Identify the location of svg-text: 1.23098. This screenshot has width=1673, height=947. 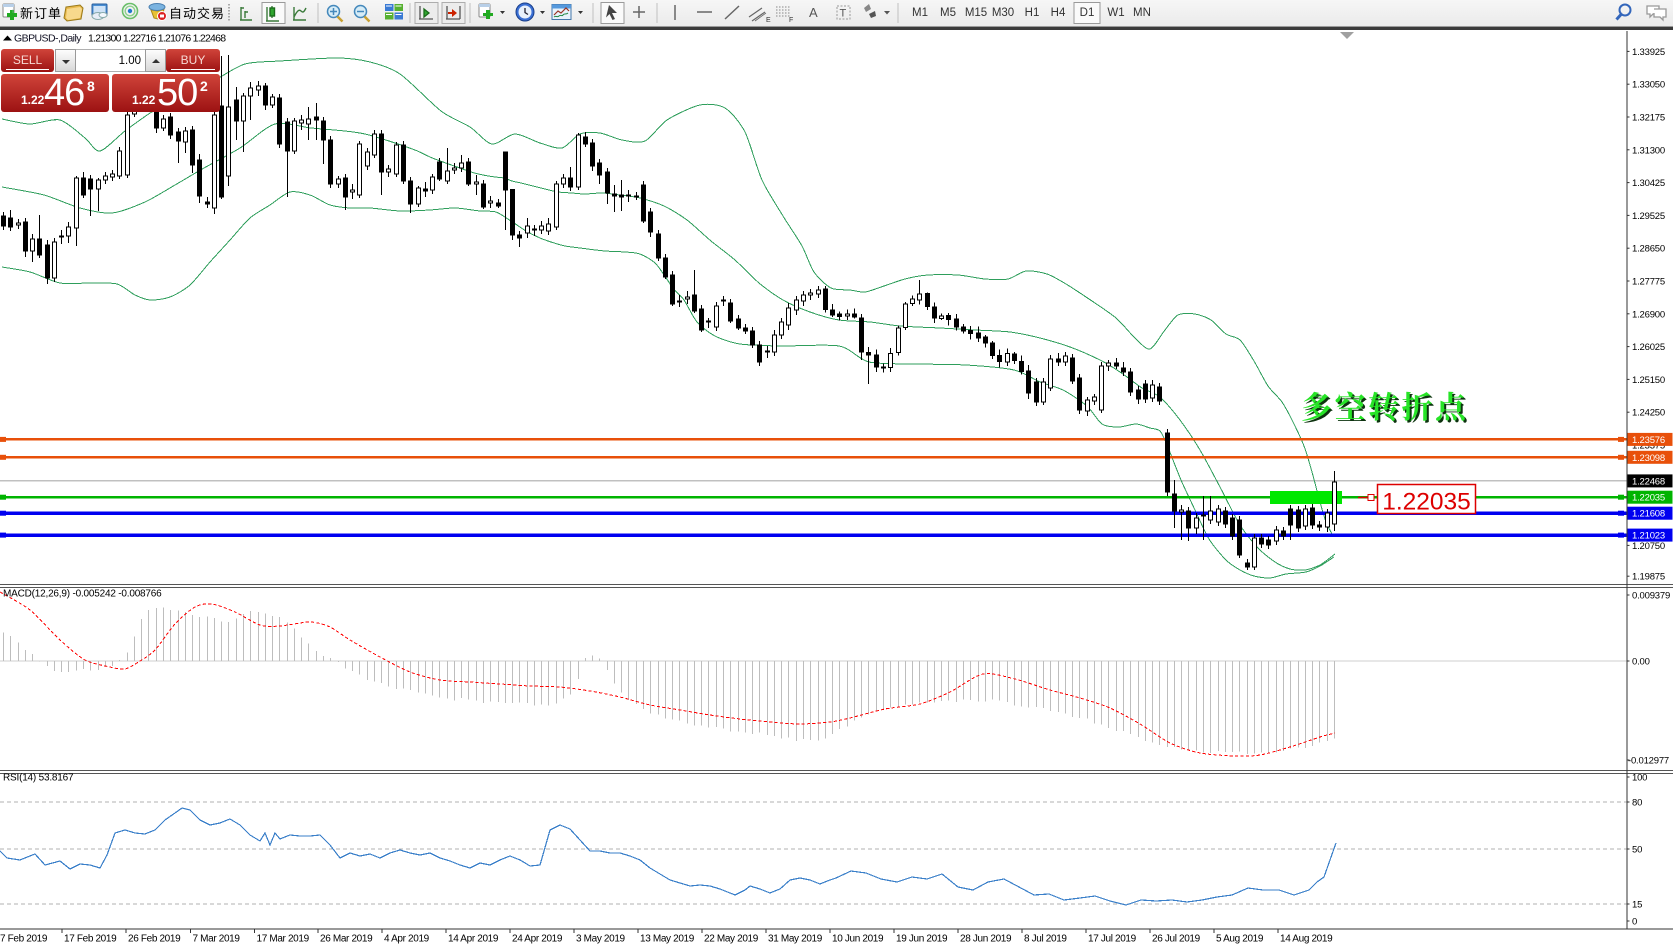
(1648, 458).